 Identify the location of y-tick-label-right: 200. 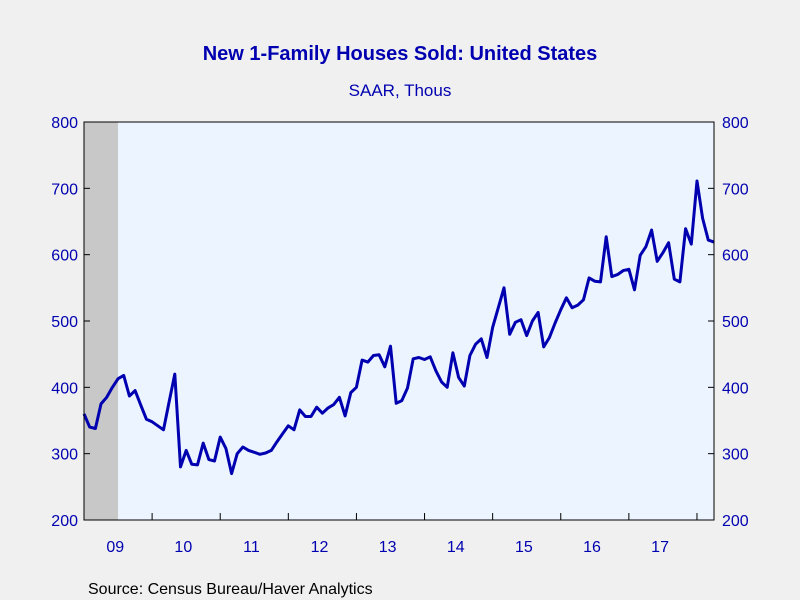
(735, 521).